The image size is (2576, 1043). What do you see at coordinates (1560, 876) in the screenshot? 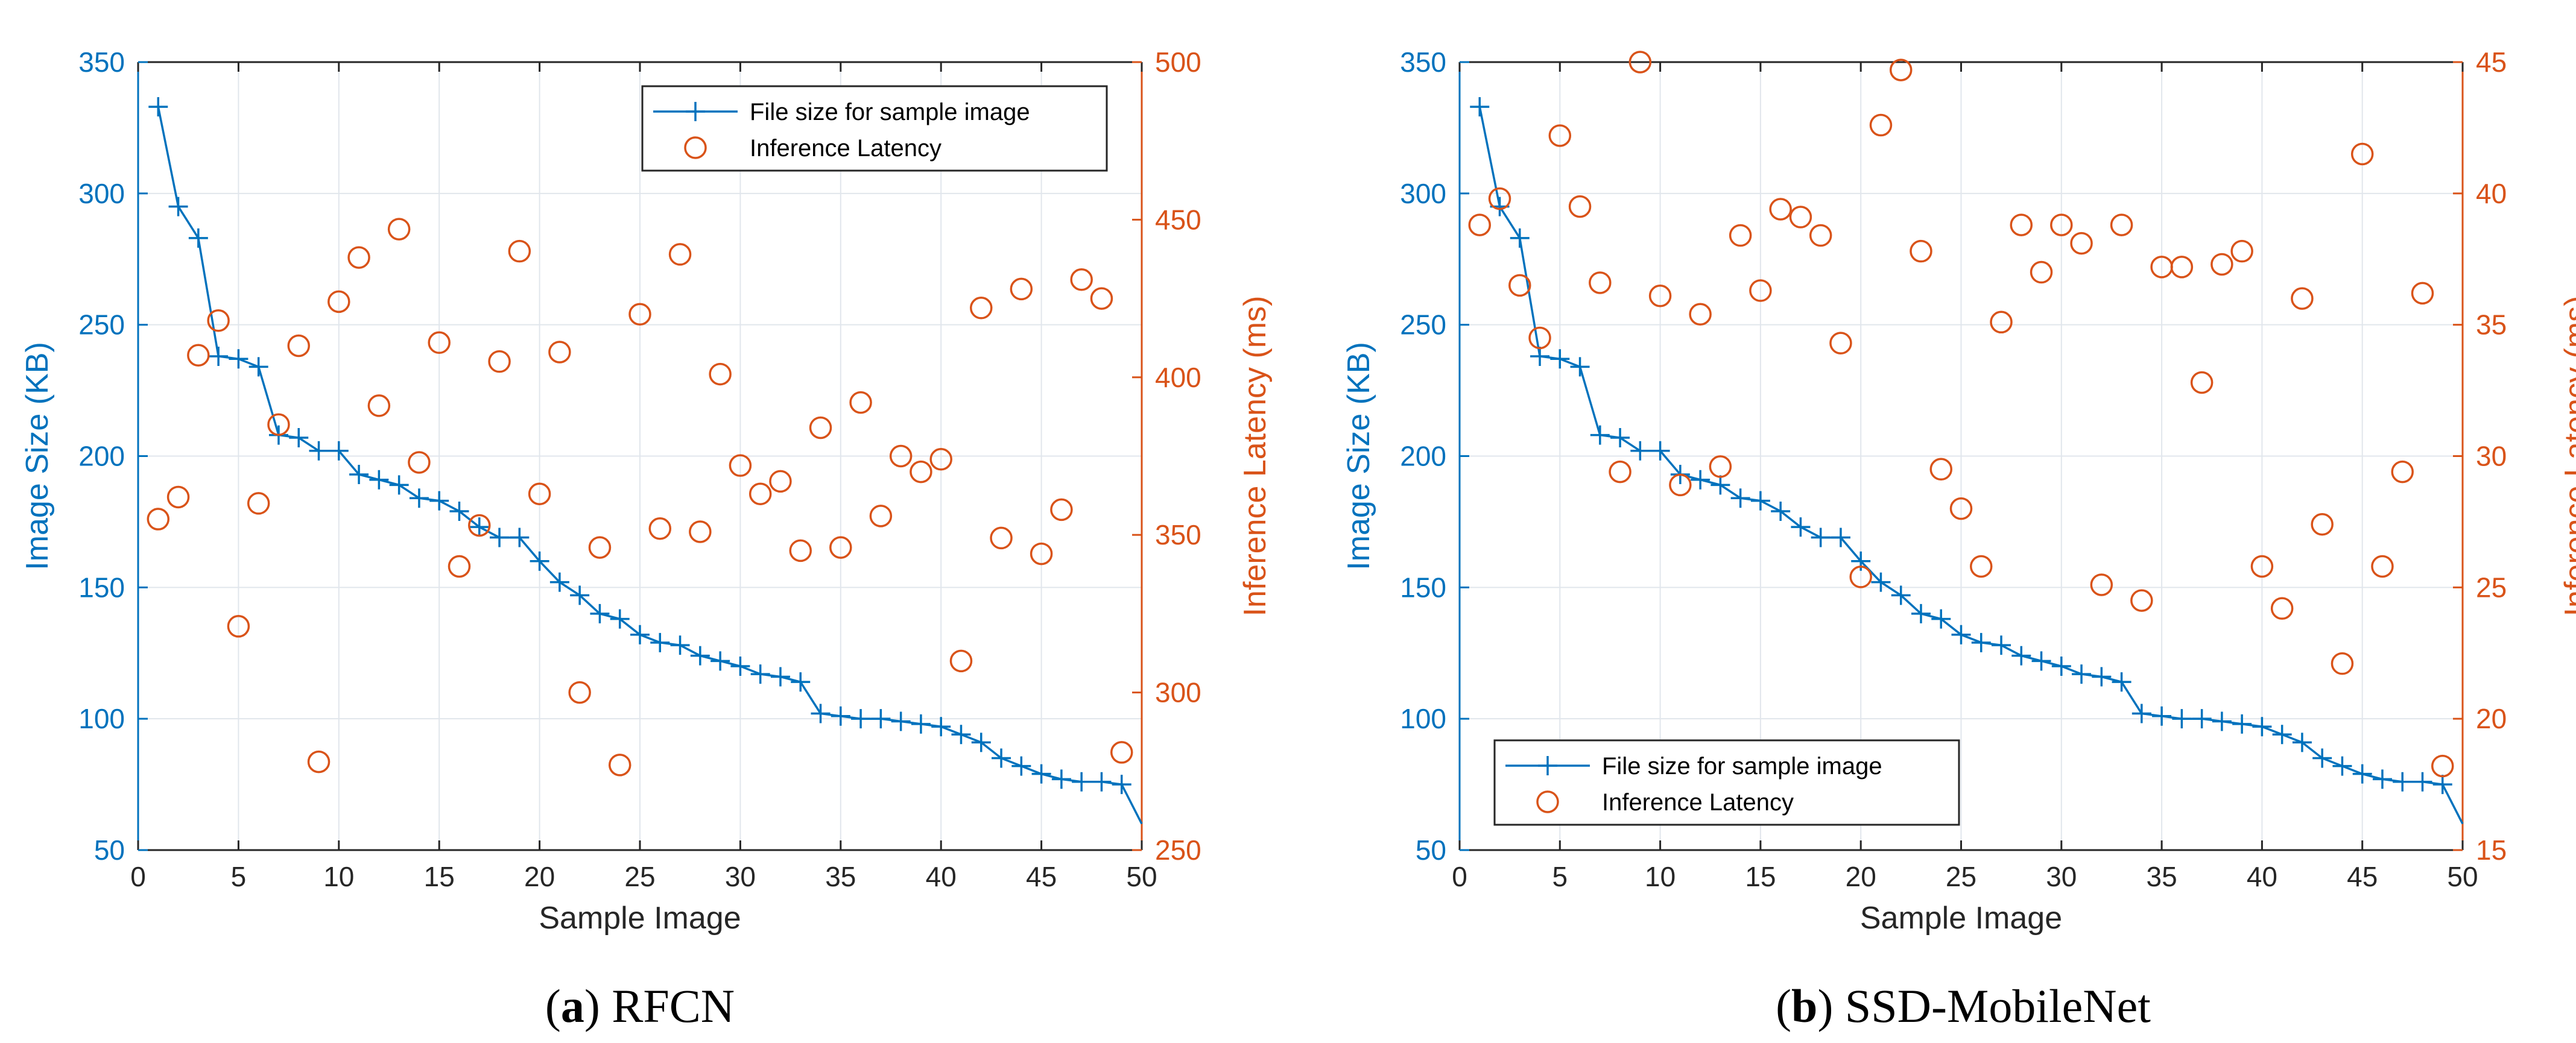
I see `x-tick-label: 5` at bounding box center [1560, 876].